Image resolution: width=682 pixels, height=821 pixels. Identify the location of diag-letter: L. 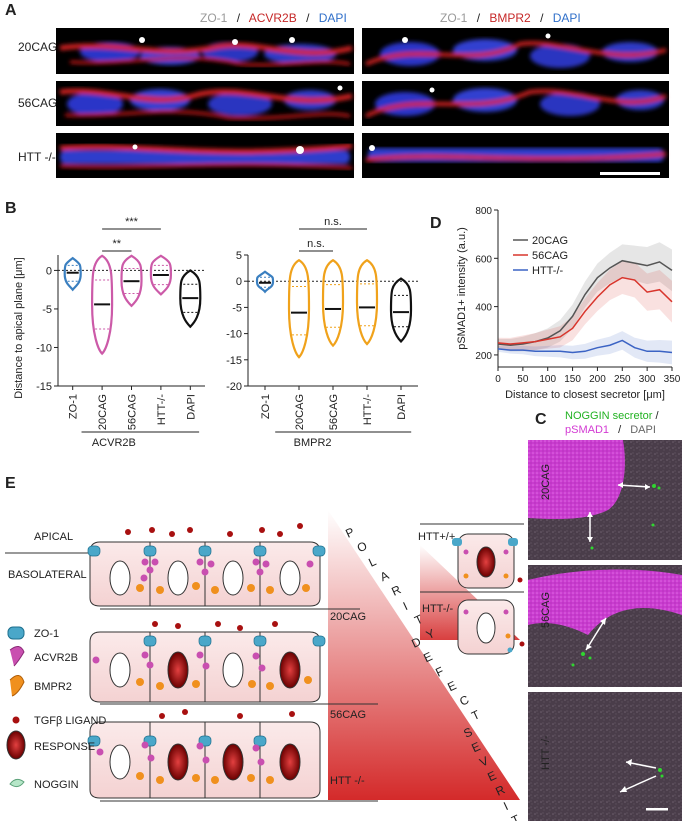
(372, 562).